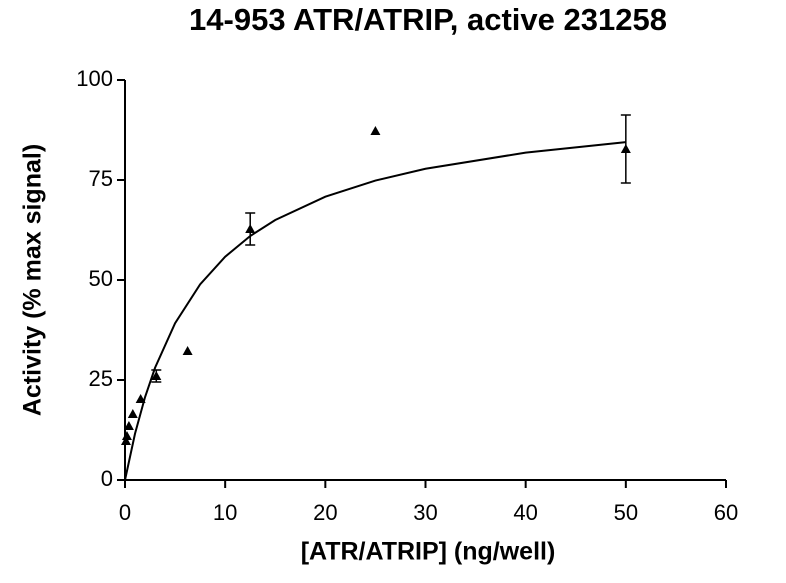  What do you see at coordinates (428, 19) in the screenshot?
I see `chart-title: 14-953 ATR/ATRIP, active 231258` at bounding box center [428, 19].